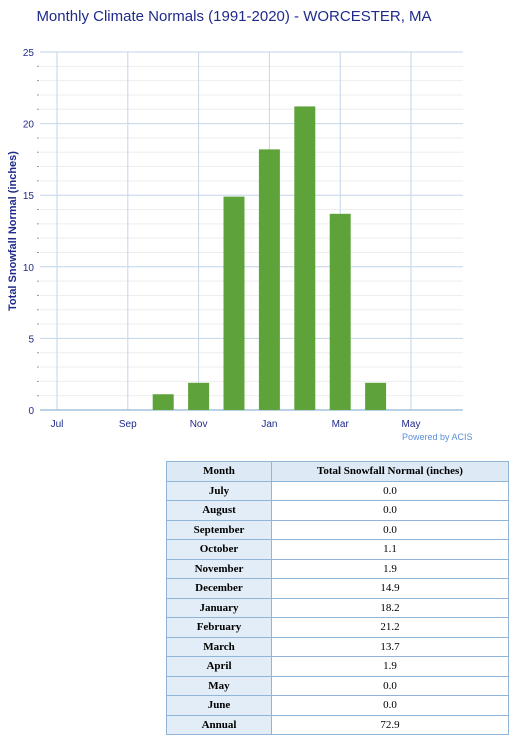 The height and width of the screenshot is (750, 518). I want to click on table-cell-value: 14.9, so click(390, 588).